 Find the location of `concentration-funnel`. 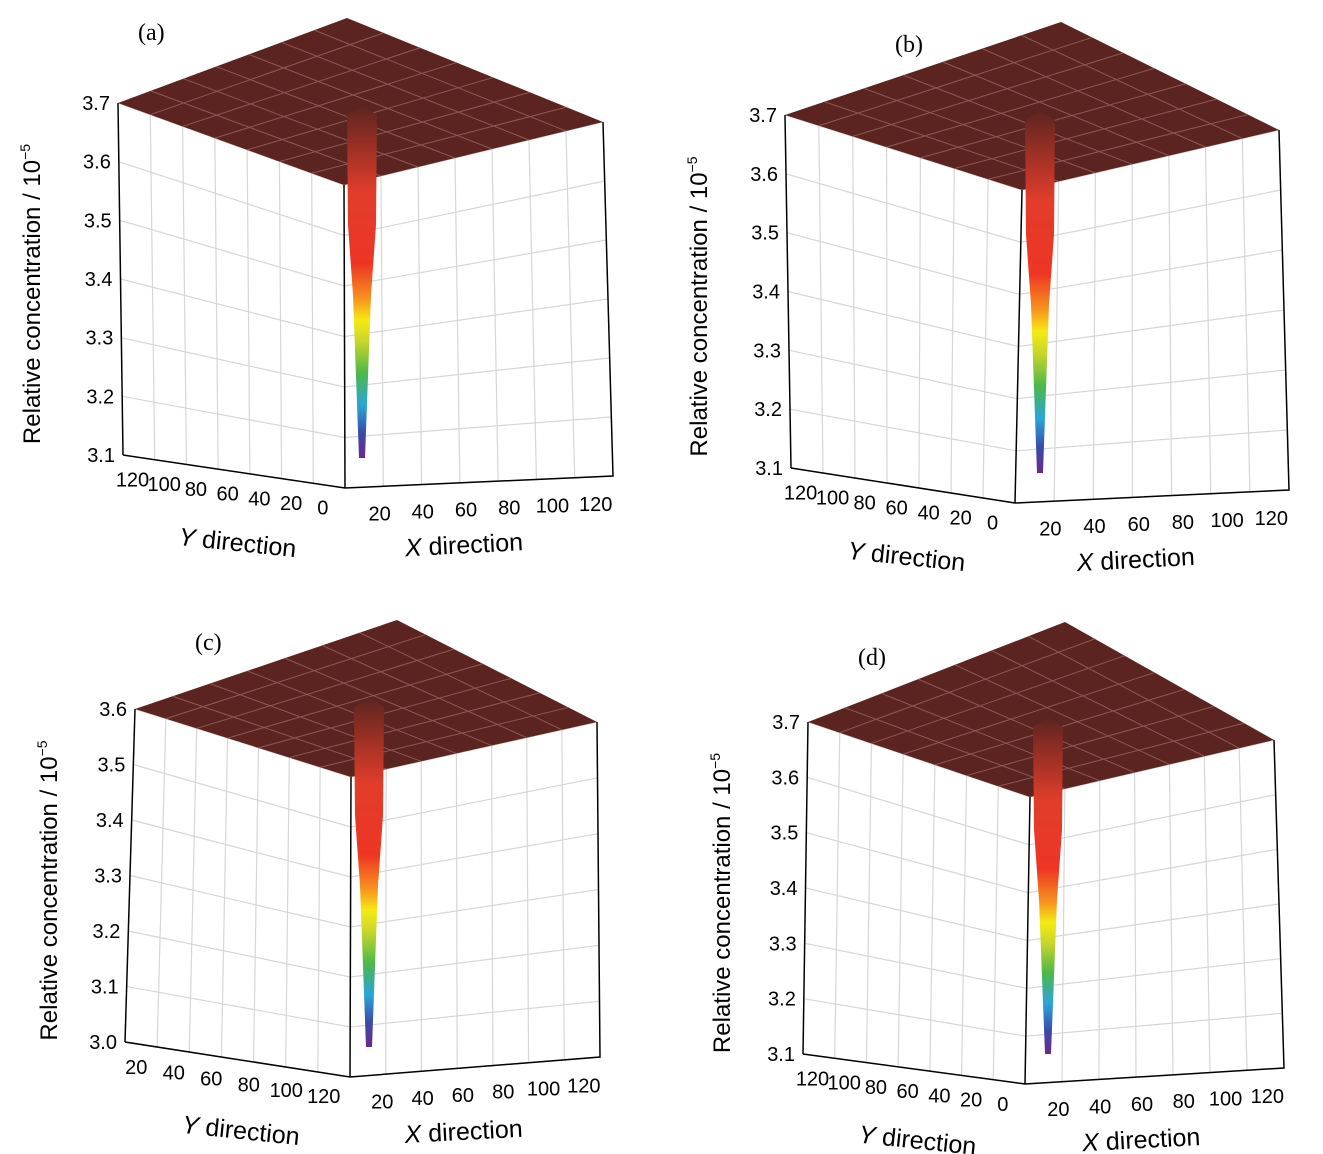

concentration-funnel is located at coordinates (362, 281).